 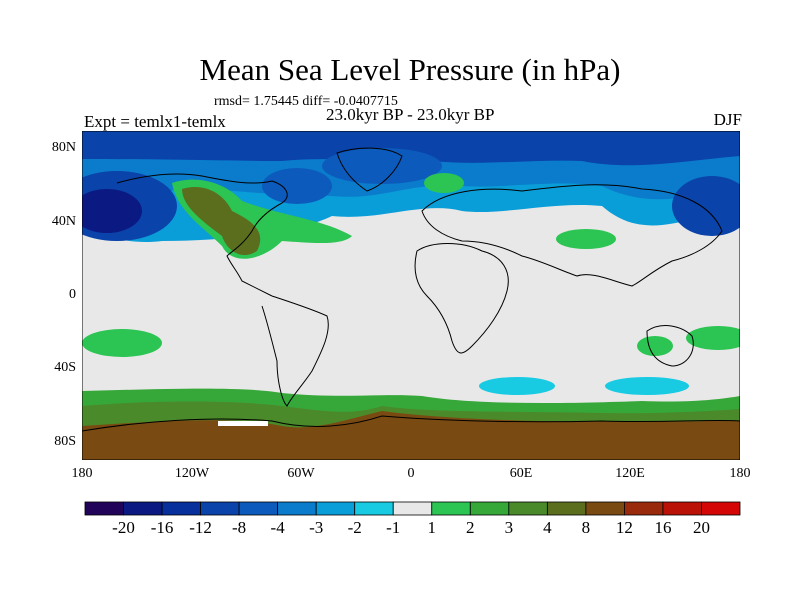 I want to click on period-label: 23.0kyr BP - 23.0kyr BP, so click(x=410, y=114).